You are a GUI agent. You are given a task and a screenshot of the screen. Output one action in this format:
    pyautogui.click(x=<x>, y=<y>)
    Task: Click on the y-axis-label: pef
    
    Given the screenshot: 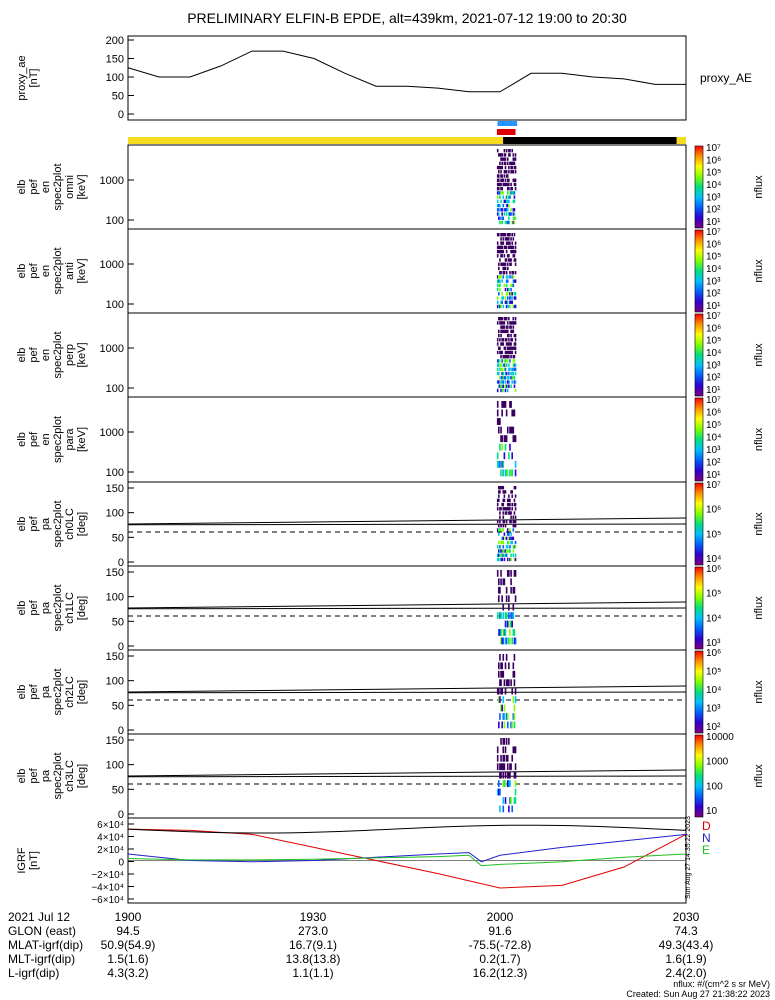 What is the action you would take?
    pyautogui.click(x=34, y=354)
    